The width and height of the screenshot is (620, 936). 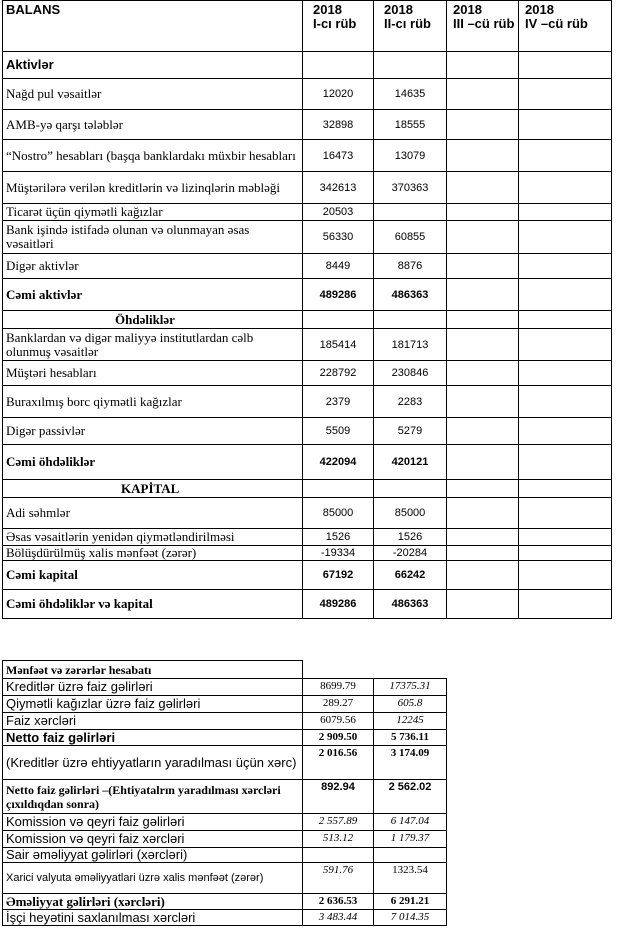 What do you see at coordinates (152, 212) in the screenshot?
I see `row-label: Ticarət üçün qiymətli kağızlar` at bounding box center [152, 212].